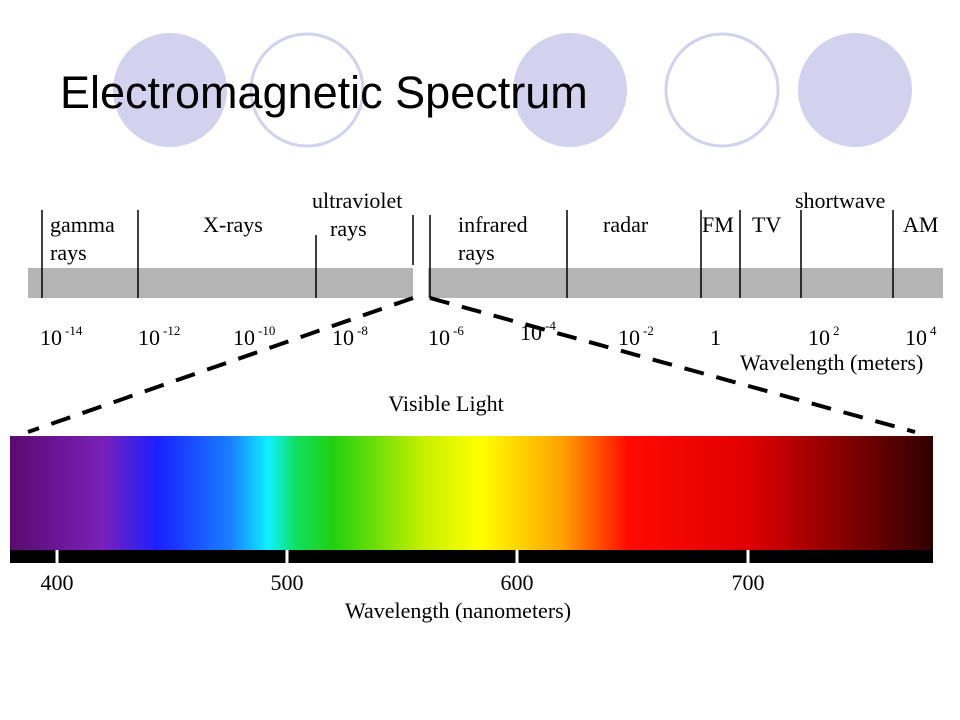  I want to click on nm-ticks: 400 500 600 700, so click(403, 572).